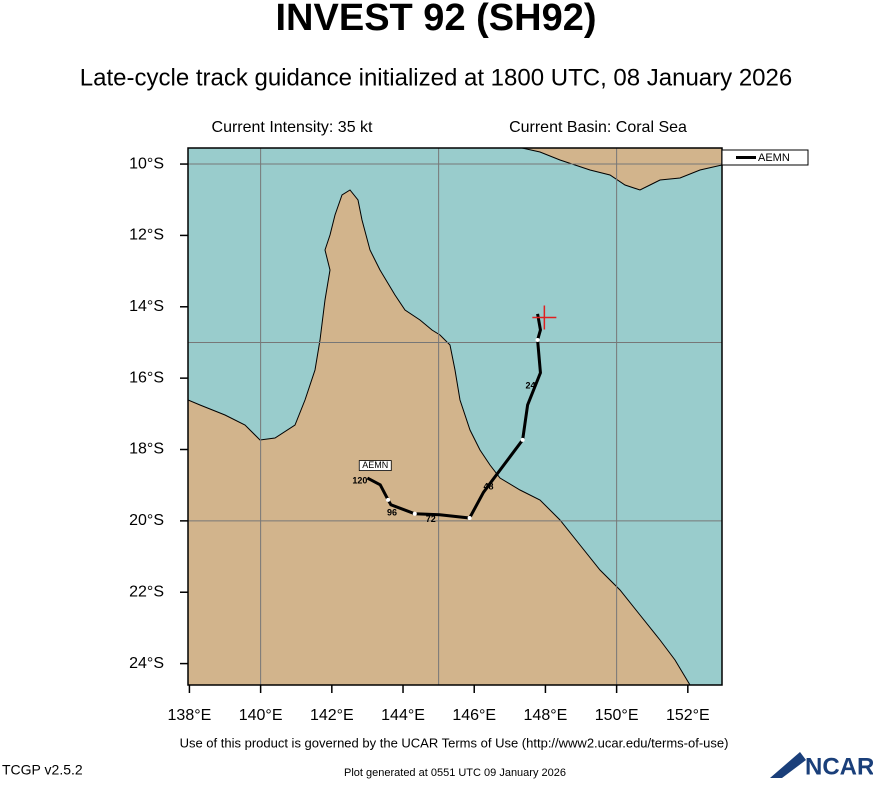  What do you see at coordinates (688, 715) in the screenshot?
I see `x-tick-label: 152°E` at bounding box center [688, 715].